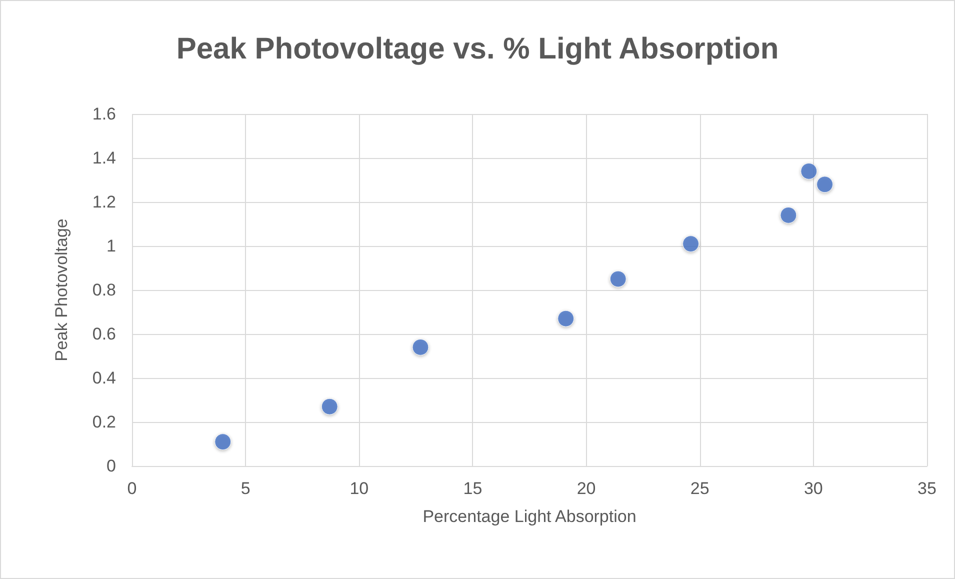 This screenshot has width=955, height=579. Describe the element at coordinates (104, 114) in the screenshot. I see `y-tick-label: 1.6` at that location.